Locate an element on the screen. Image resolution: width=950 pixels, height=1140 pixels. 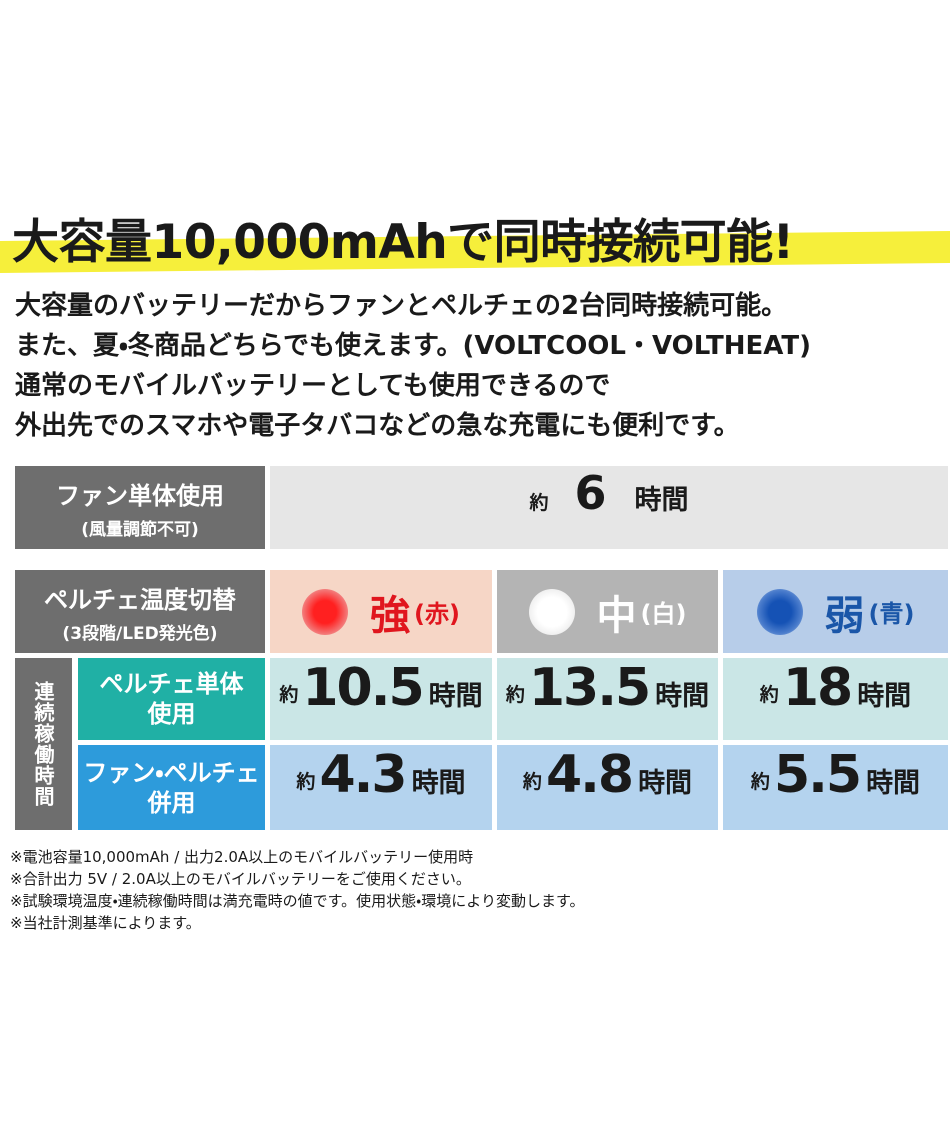
row-label-line: 使用 is located at coordinates (171, 714).